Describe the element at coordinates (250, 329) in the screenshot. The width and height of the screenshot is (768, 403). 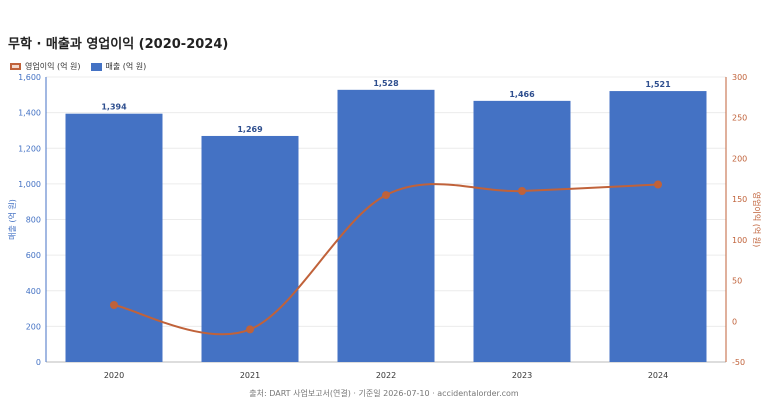
I see `operating-profit-point-2021` at that location.